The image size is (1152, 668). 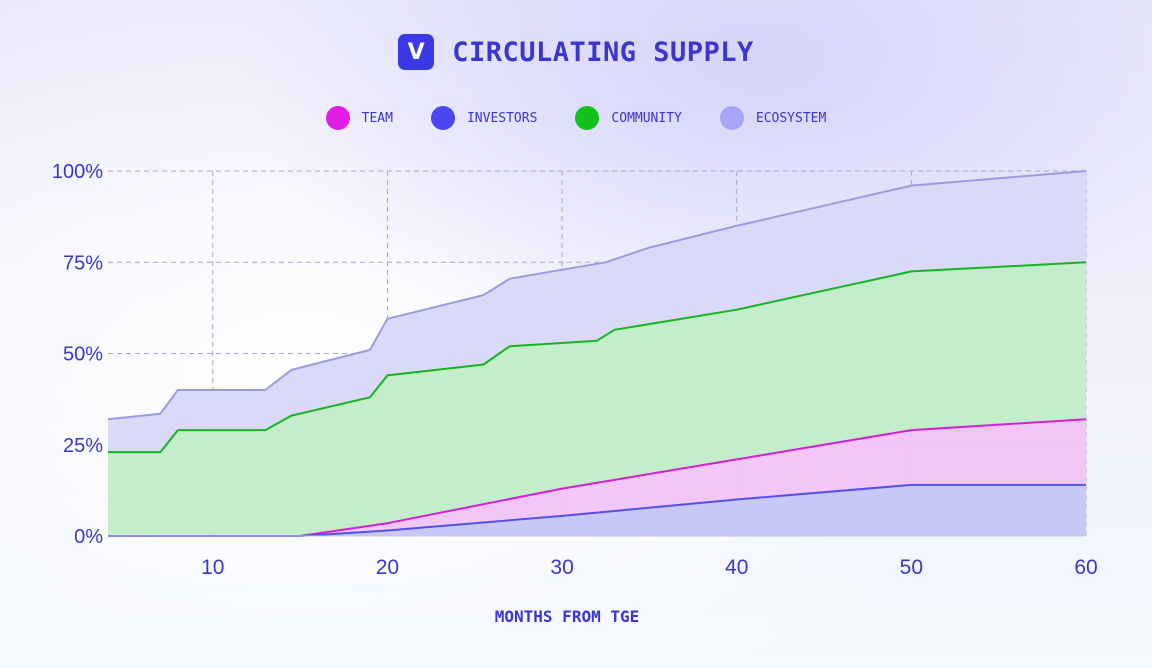 What do you see at coordinates (359, 118) in the screenshot?
I see `legend-item-team: TEAM` at bounding box center [359, 118].